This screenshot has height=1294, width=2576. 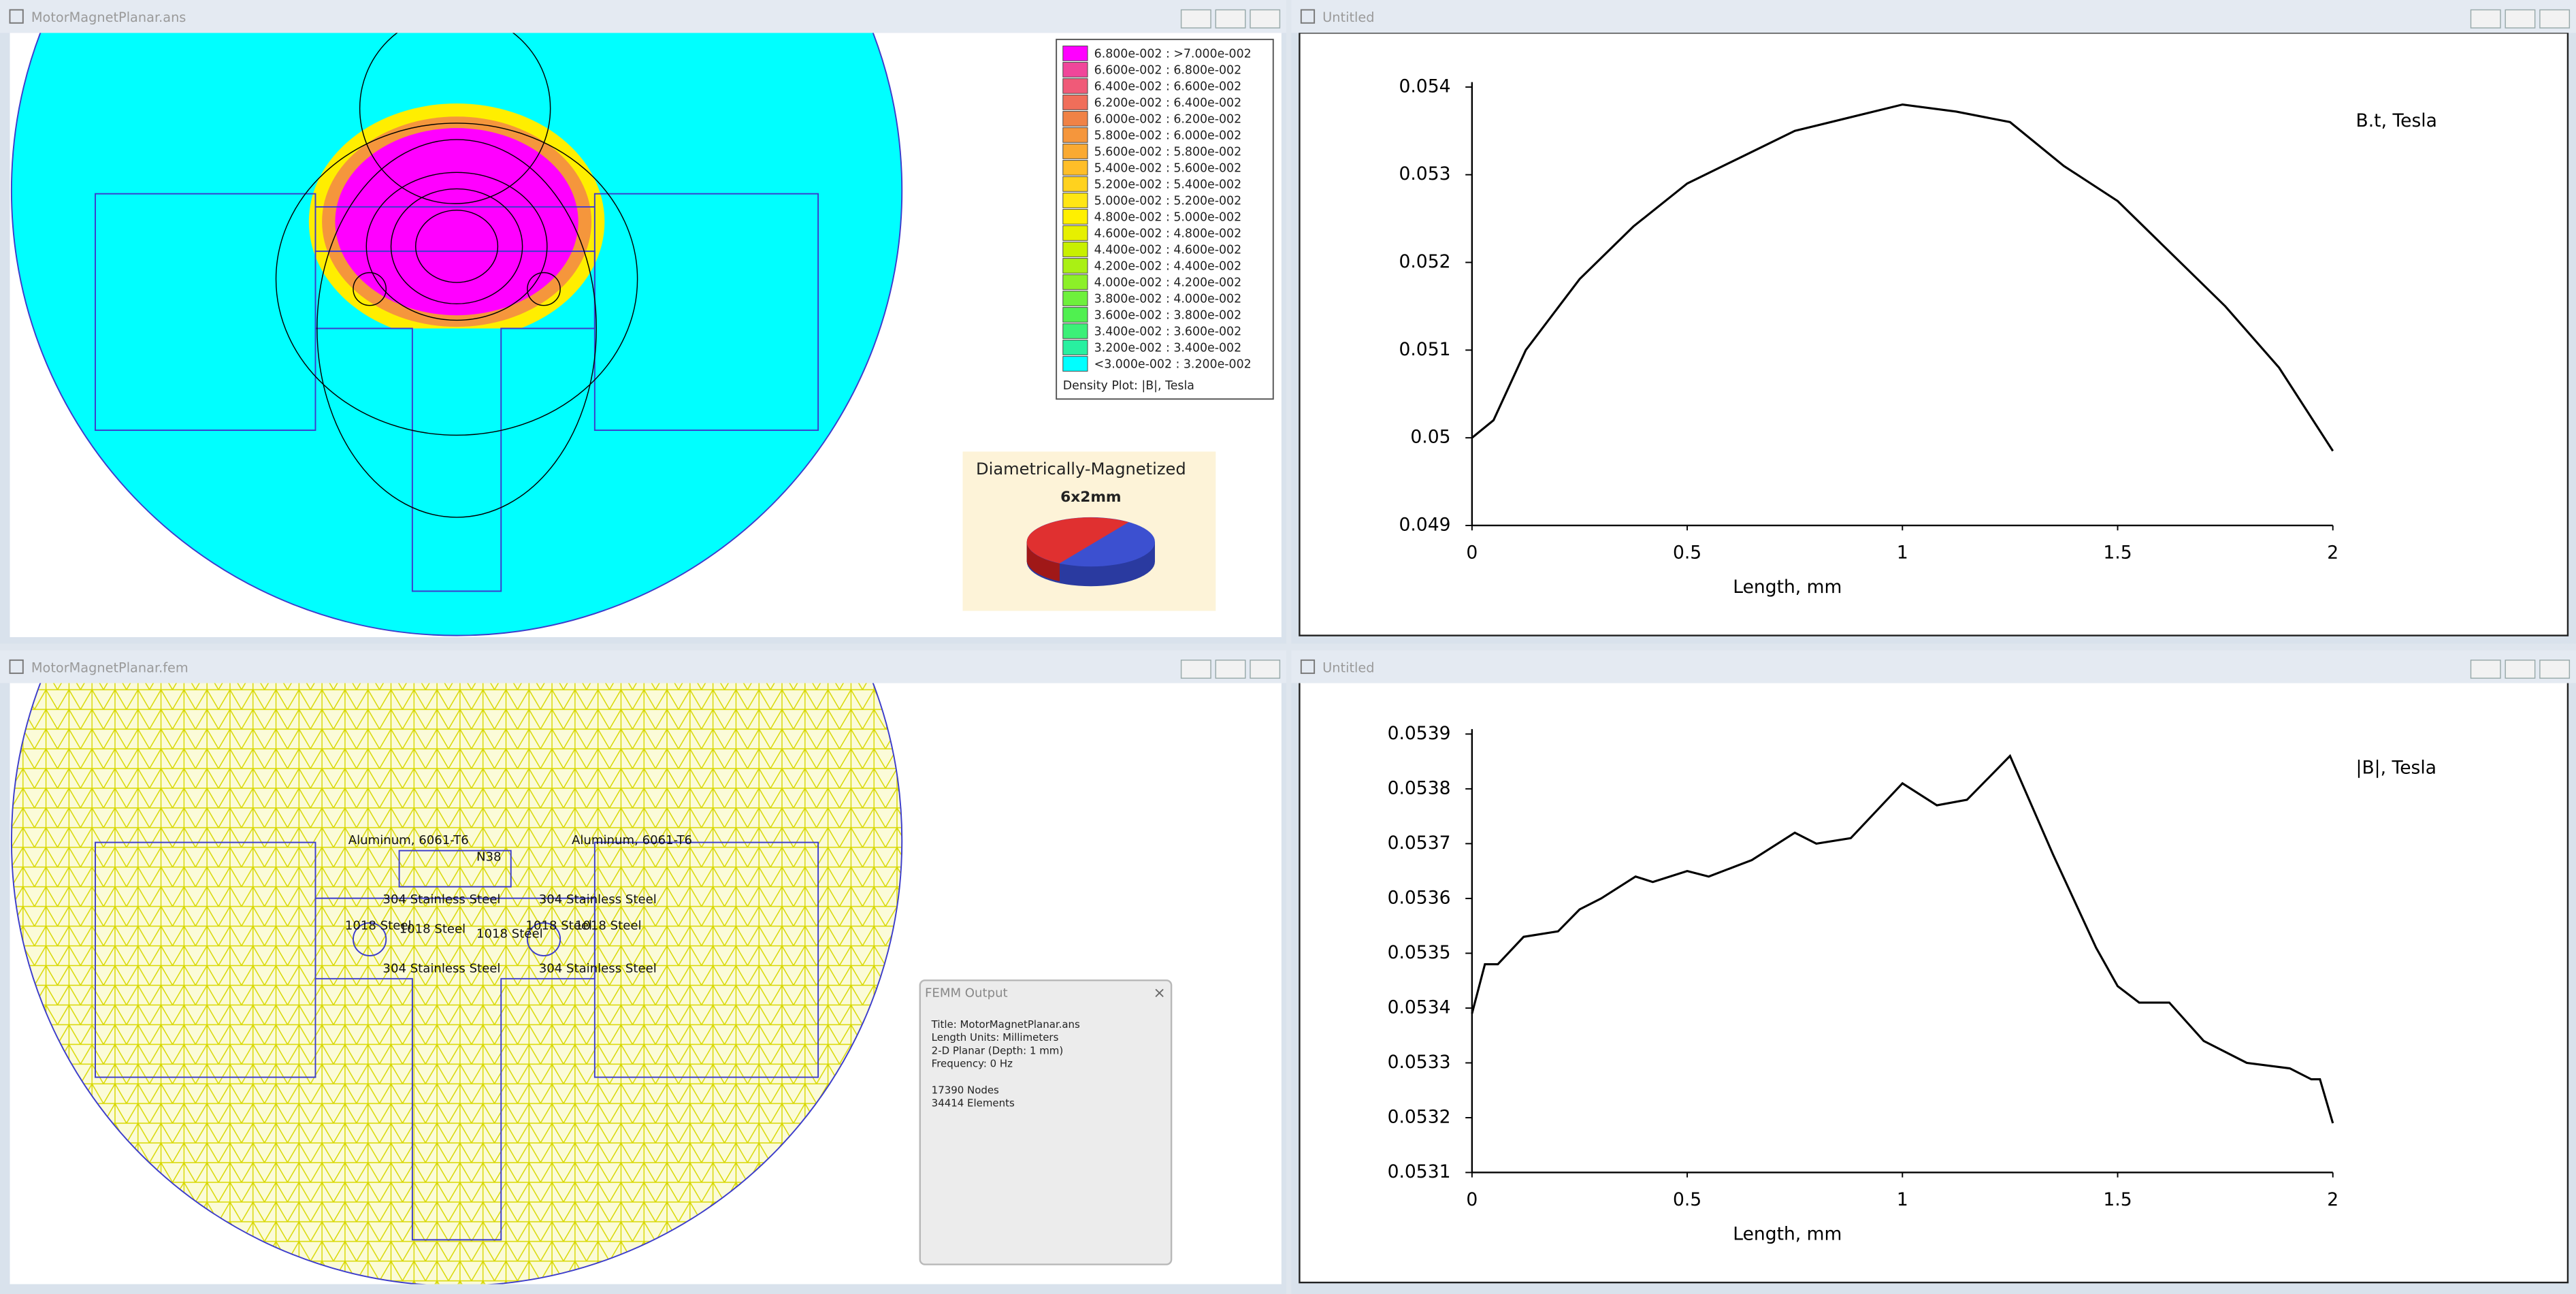 I want to click on y-tick-label: 0.0533, so click(x=1419, y=1063).